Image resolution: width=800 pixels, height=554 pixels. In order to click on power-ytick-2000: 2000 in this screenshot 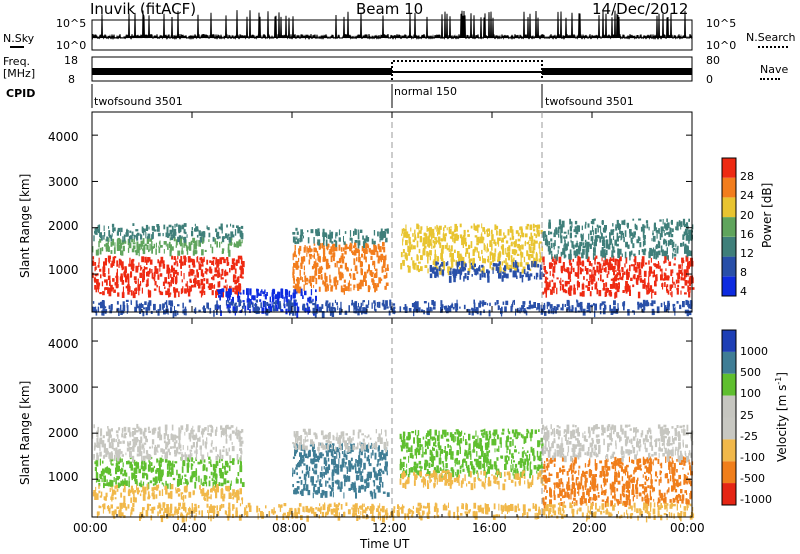, I will do `click(63, 226)`.